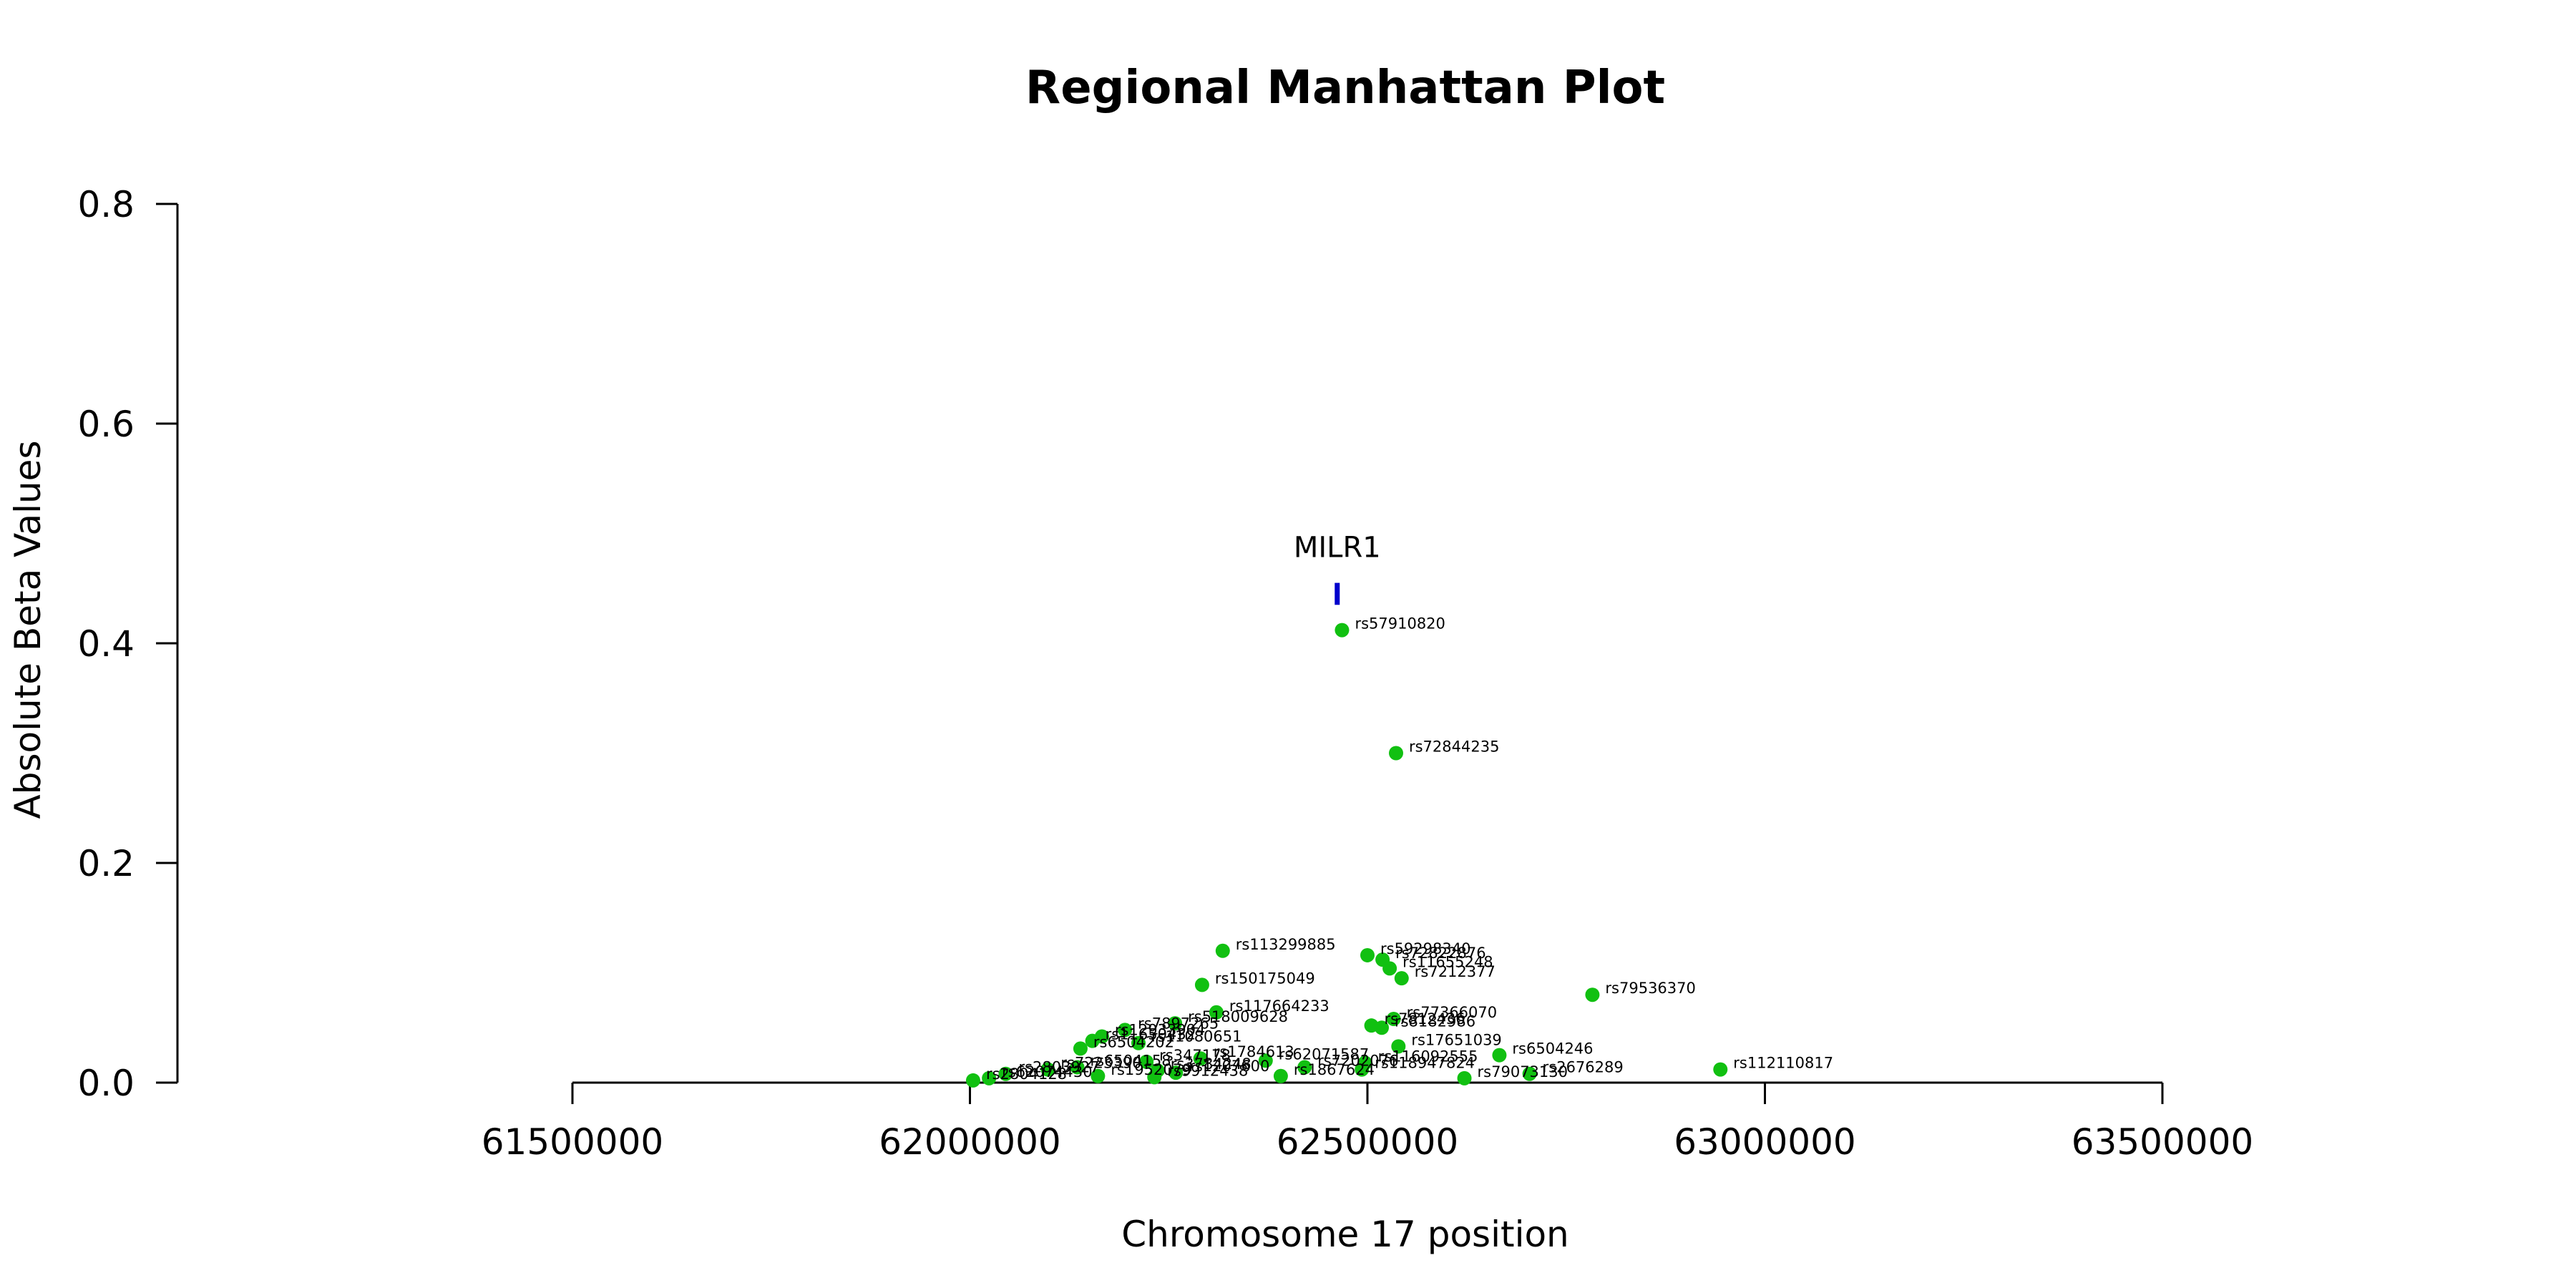  What do you see at coordinates (1368, 1142) in the screenshot?
I see `x-tick-label: 62500000` at bounding box center [1368, 1142].